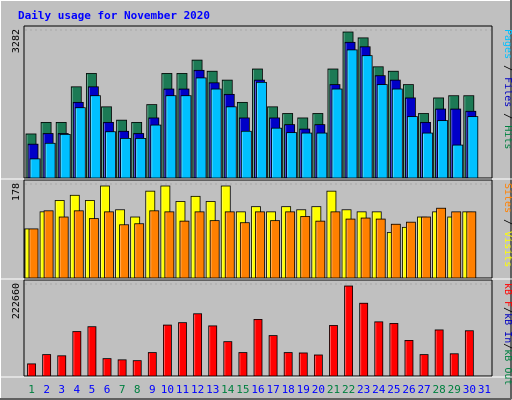 Image resolution: width=512 pixels, height=400 pixels. I want to click on panel-hits-files-pages-bar-pages-day-15-body, so click(246, 154).